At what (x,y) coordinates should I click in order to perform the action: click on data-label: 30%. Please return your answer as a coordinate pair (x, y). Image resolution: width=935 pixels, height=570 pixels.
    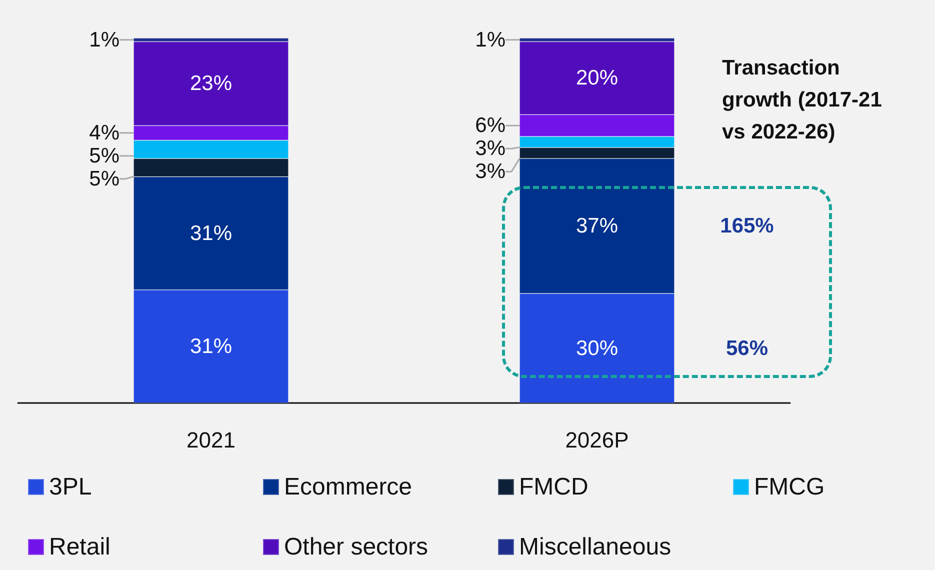
    Looking at the image, I should click on (597, 348).